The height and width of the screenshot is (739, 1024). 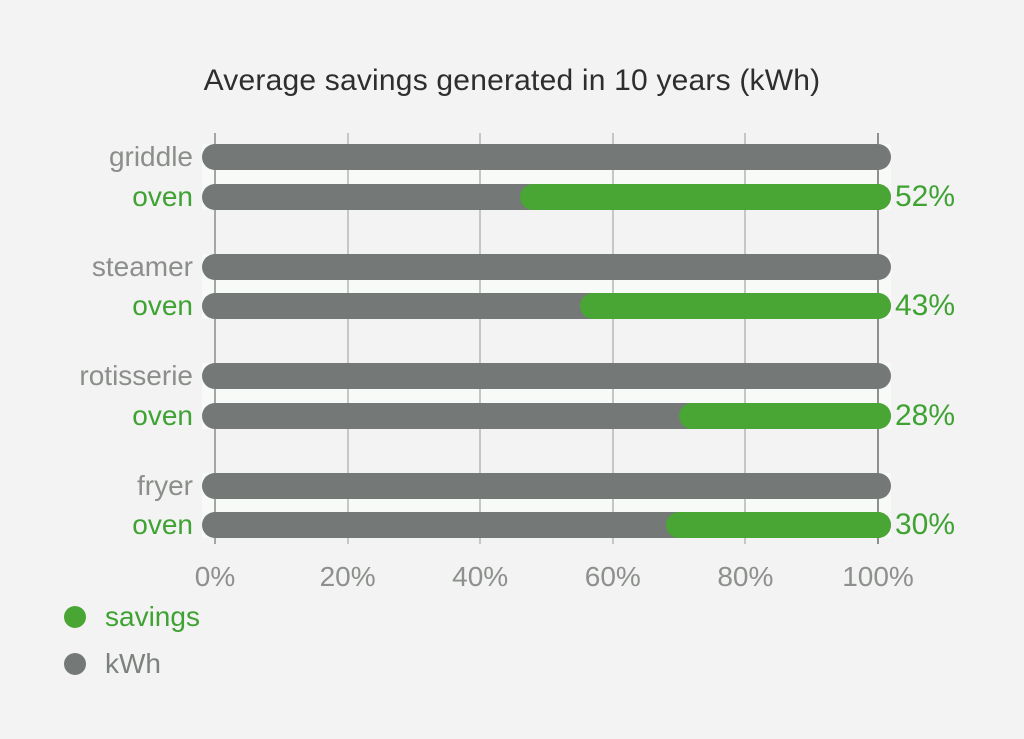 I want to click on legend-item-kwh: kWh, so click(x=132, y=664).